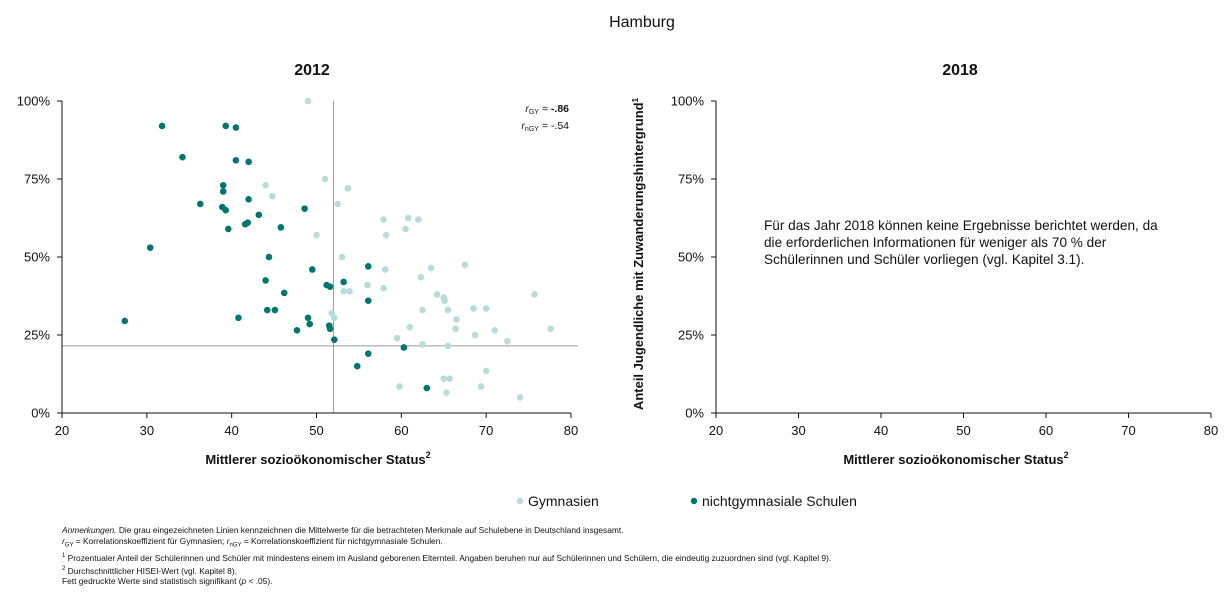 The image size is (1232, 600). I want to click on note-anmerkungen-label: Anmerkungen., so click(89, 530).